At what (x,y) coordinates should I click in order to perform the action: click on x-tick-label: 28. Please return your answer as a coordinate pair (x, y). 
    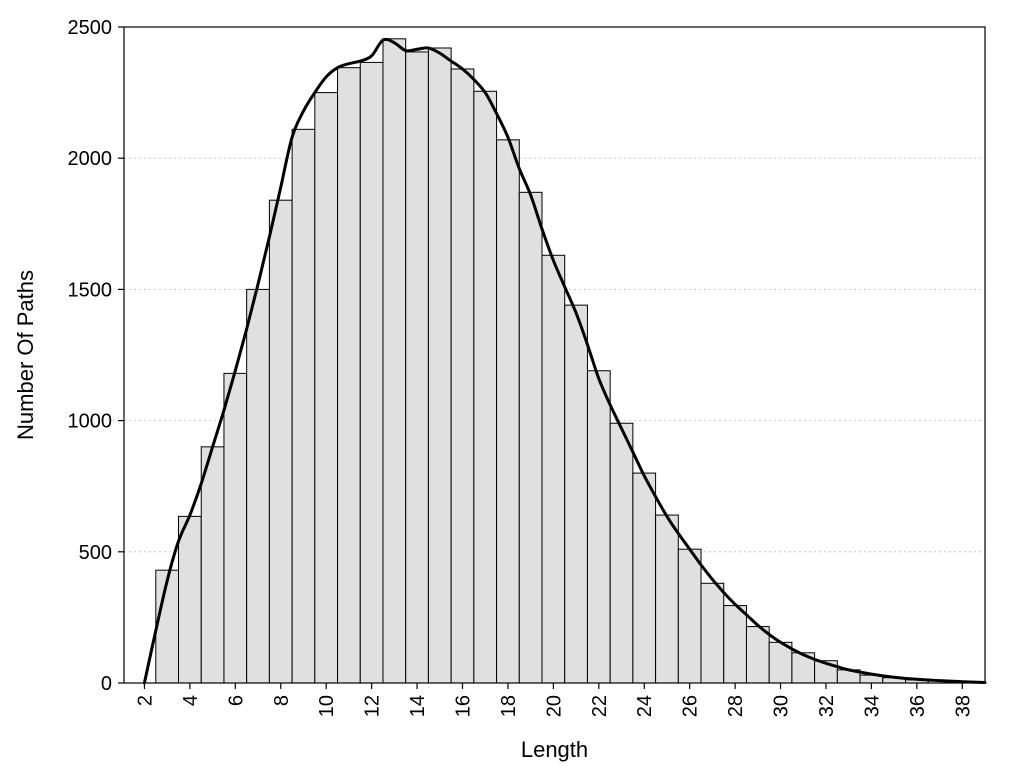
    Looking at the image, I should click on (736, 706).